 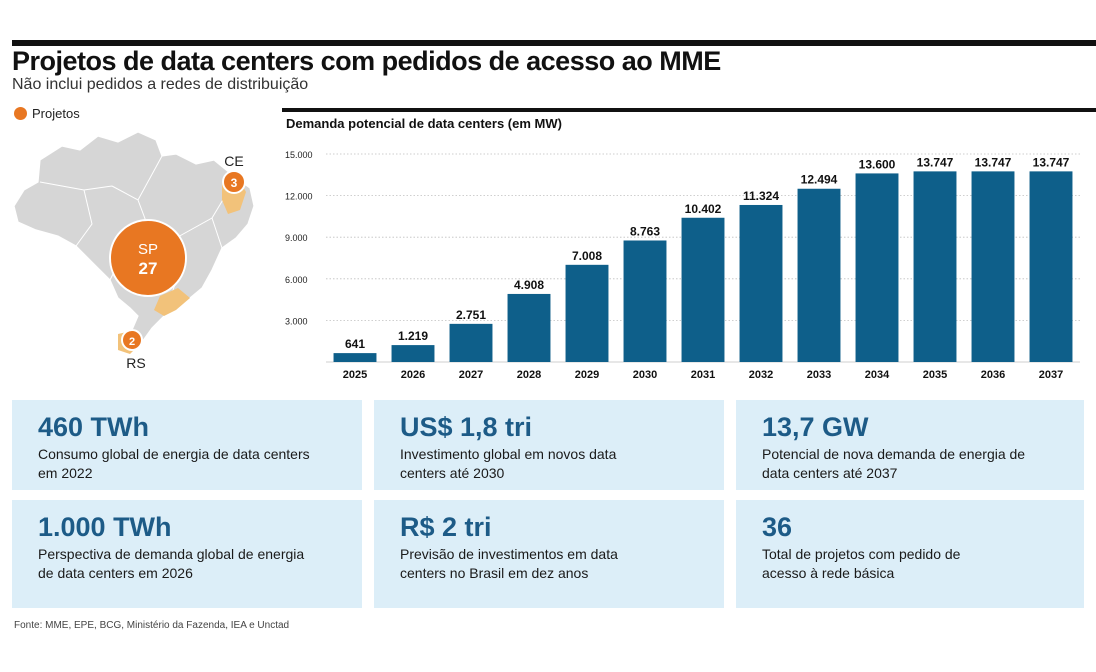 I want to click on y-tick-label: 15.000, so click(x=299, y=155).